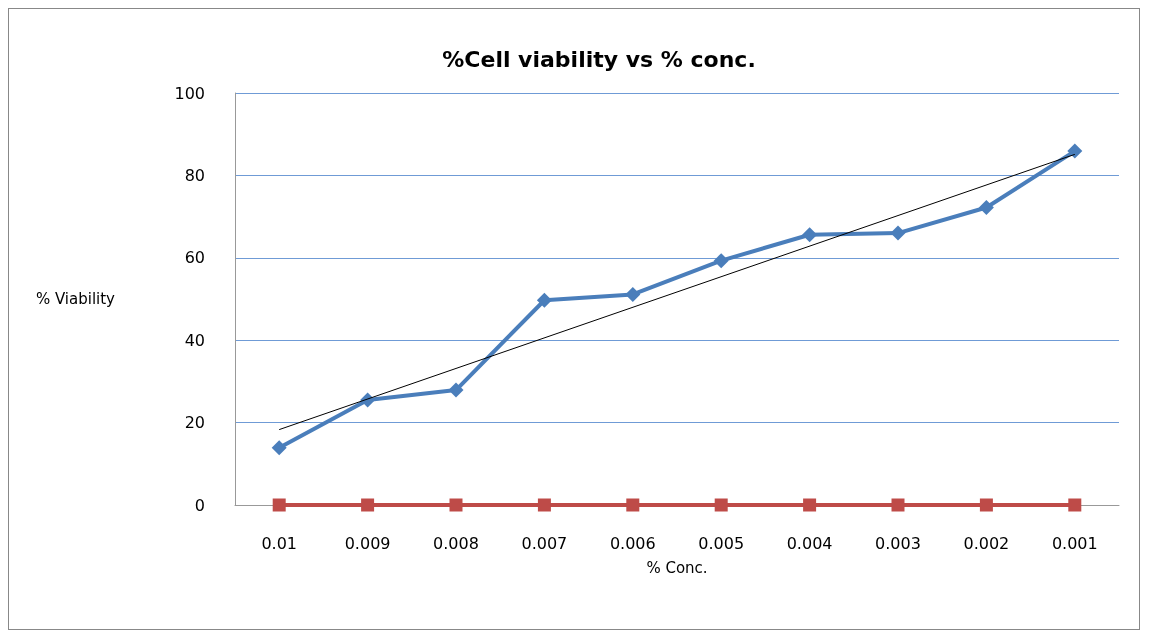 The height and width of the screenshot is (637, 1152). What do you see at coordinates (456, 543) in the screenshot?
I see `x-tick-label: 0.008` at bounding box center [456, 543].